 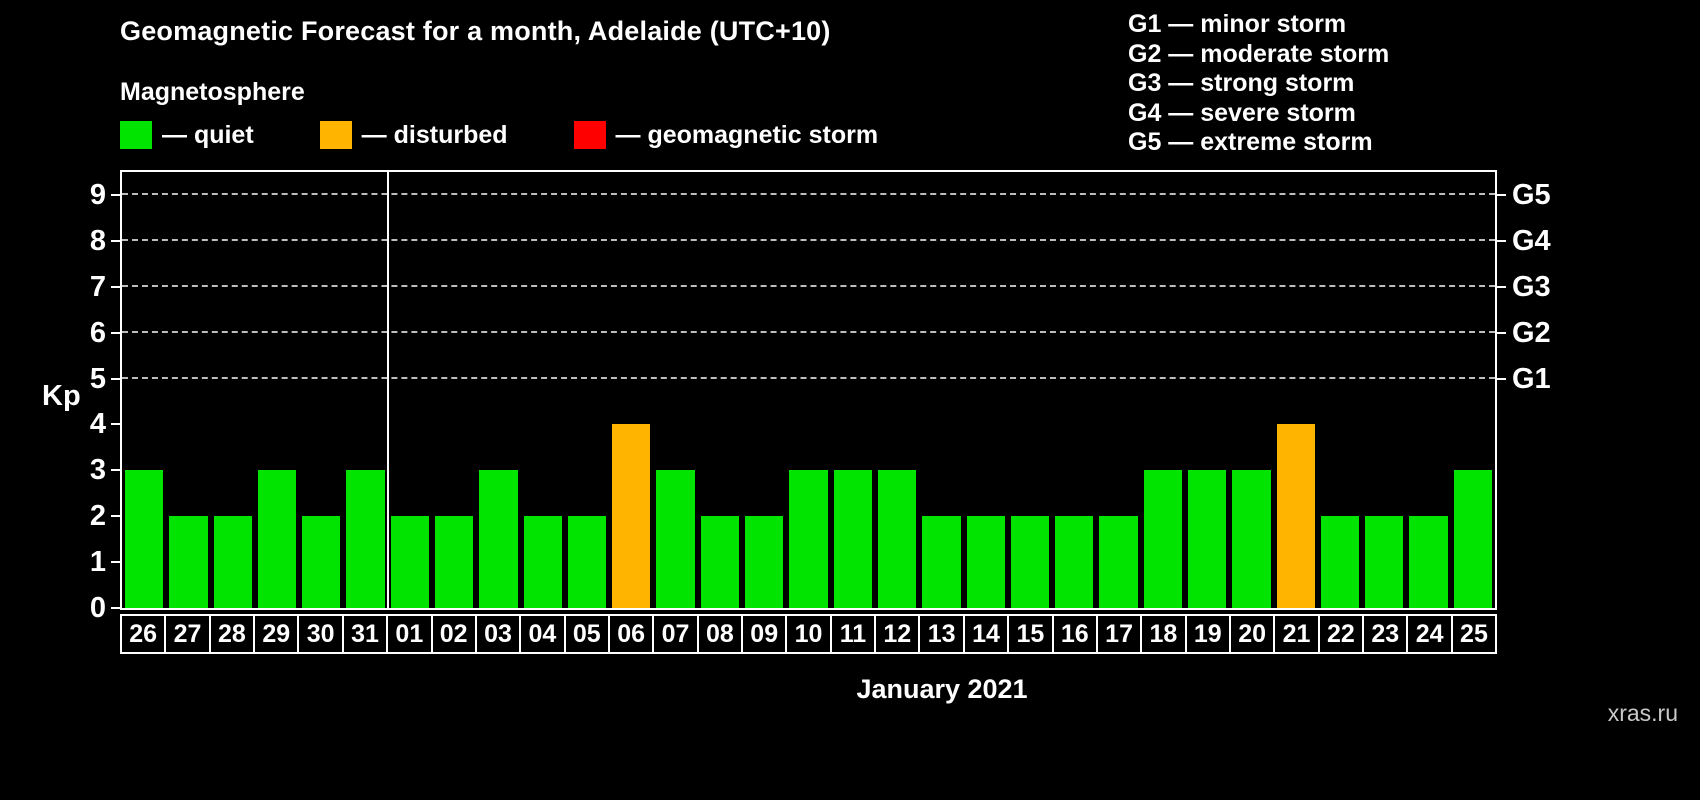 I want to click on storm-scale-line-G4: G4 — severe storm, so click(x=1242, y=112).